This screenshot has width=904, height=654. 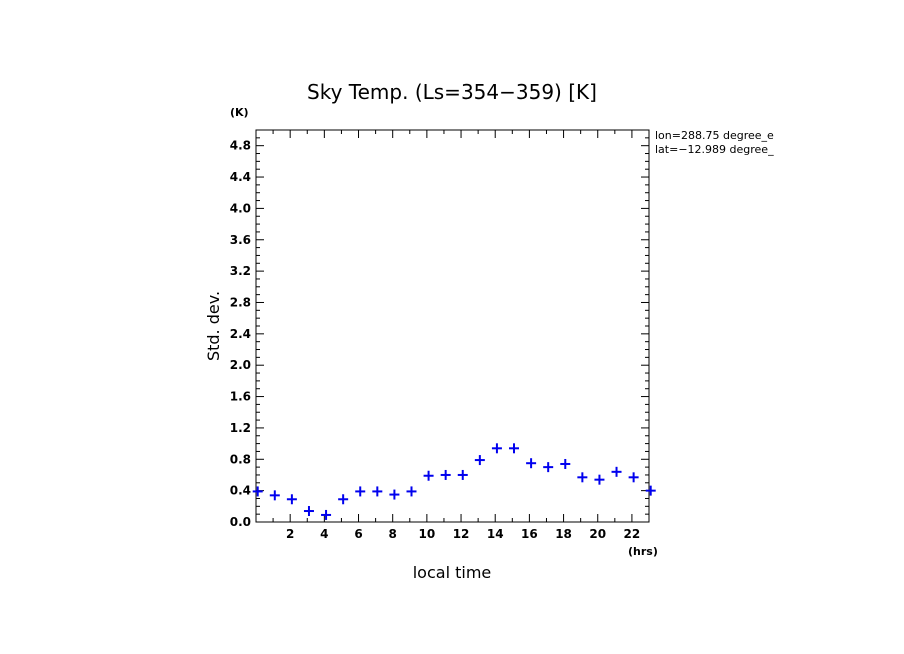 What do you see at coordinates (240, 459) in the screenshot?
I see `y-tick-label: 0.8` at bounding box center [240, 459].